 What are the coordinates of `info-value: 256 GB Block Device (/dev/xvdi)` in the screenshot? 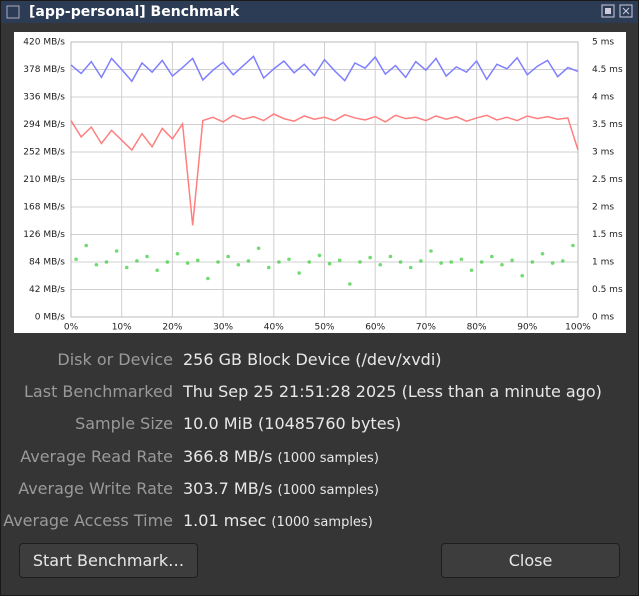 It's located at (312, 359).